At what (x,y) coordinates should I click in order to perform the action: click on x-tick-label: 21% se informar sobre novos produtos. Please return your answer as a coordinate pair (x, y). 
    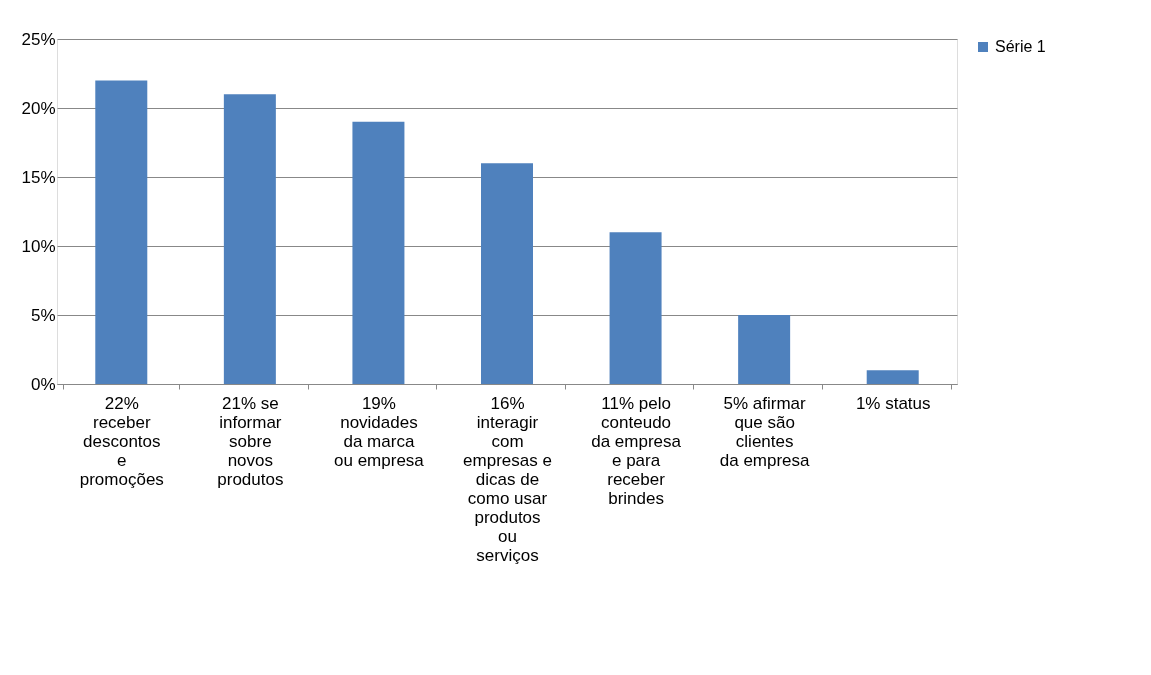
    Looking at the image, I should click on (250, 441).